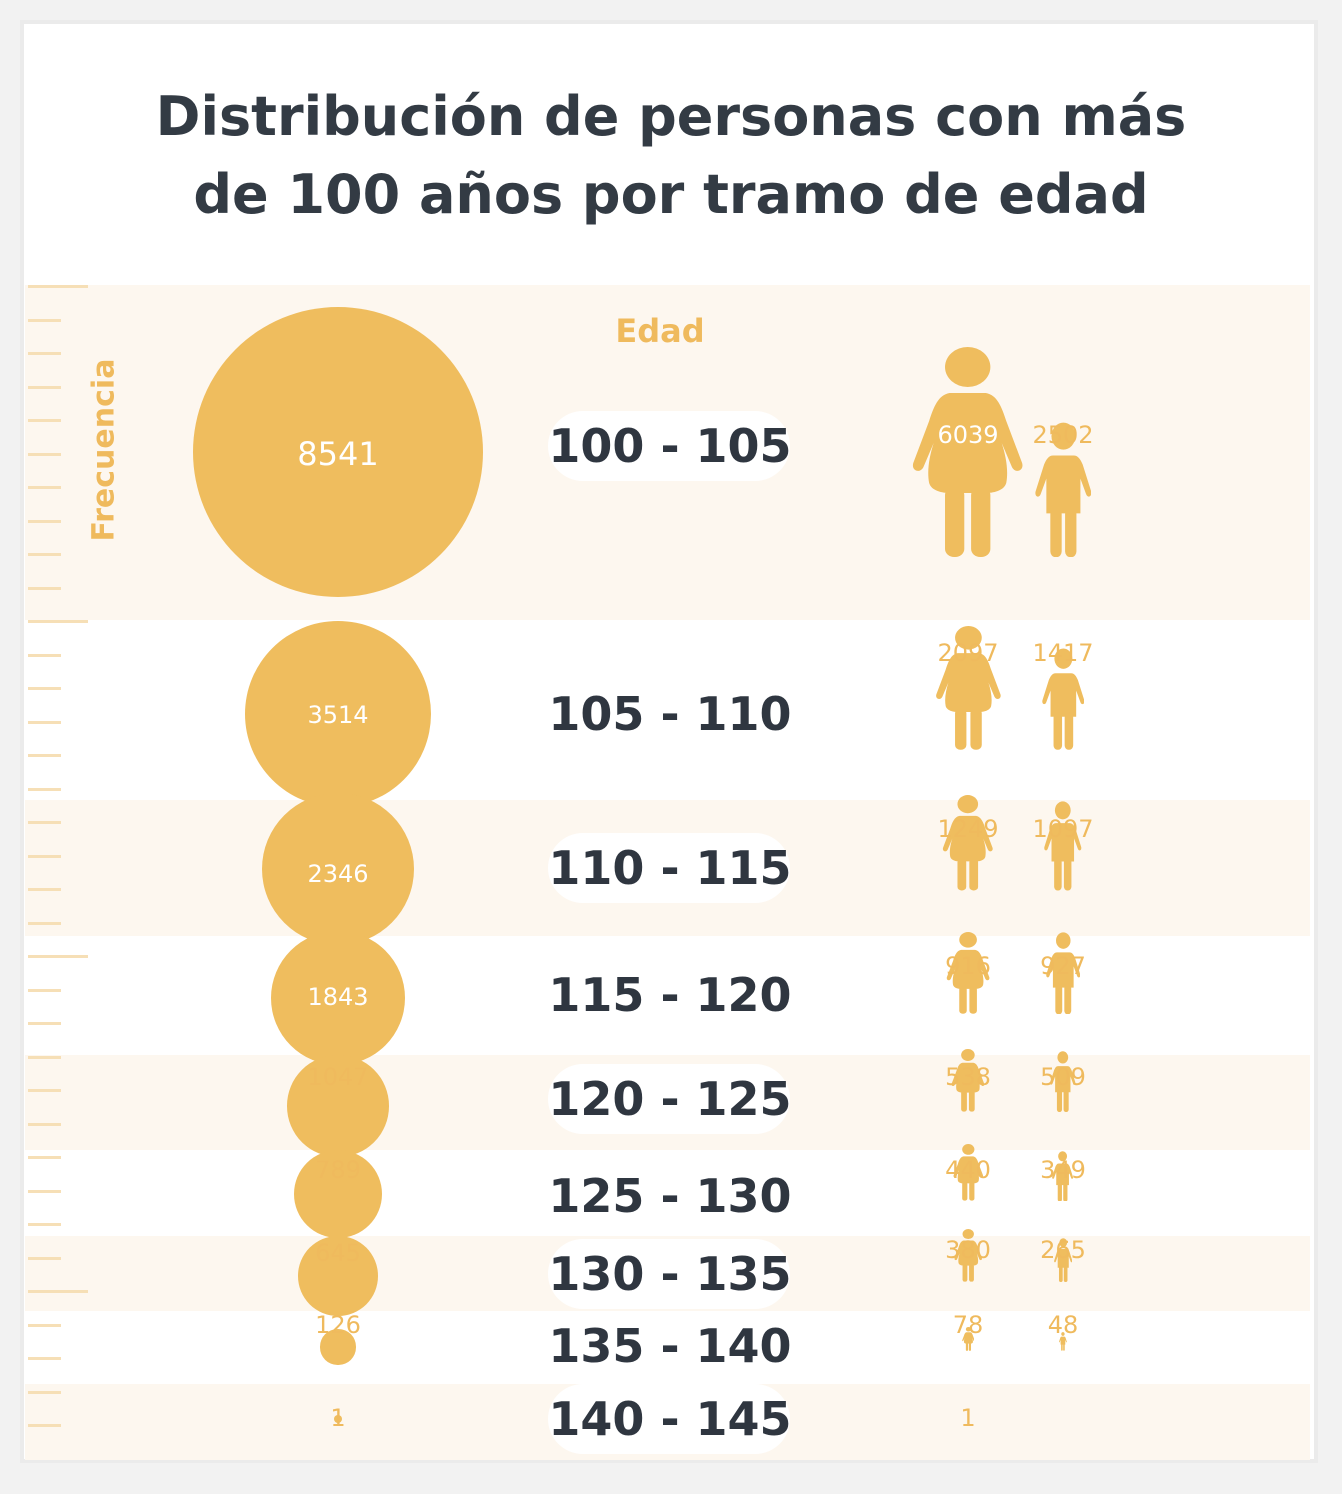 This screenshot has width=1342, height=1494. Describe the element at coordinates (968, 435) in the screenshot. I see `women-count: 6039` at that location.